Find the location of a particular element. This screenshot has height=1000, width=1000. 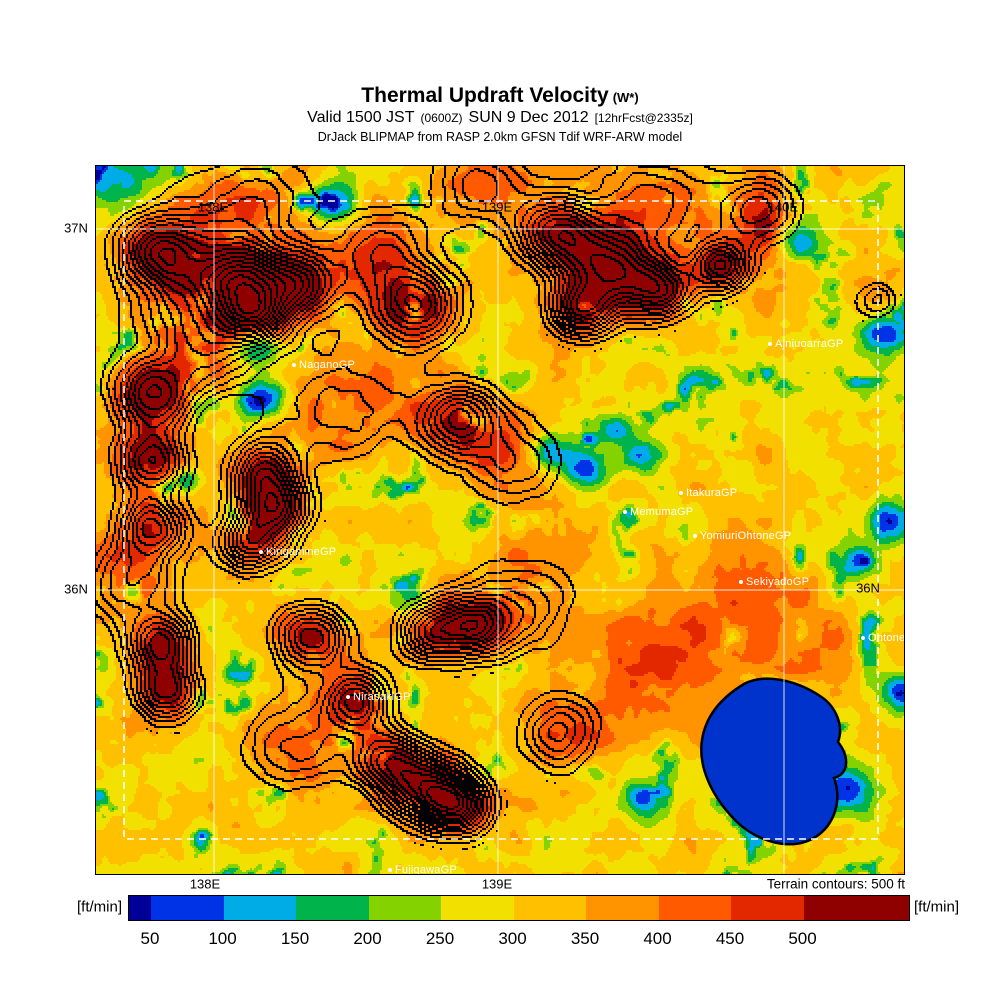

grid-label-139e-bottom: 139E is located at coordinates (497, 884).